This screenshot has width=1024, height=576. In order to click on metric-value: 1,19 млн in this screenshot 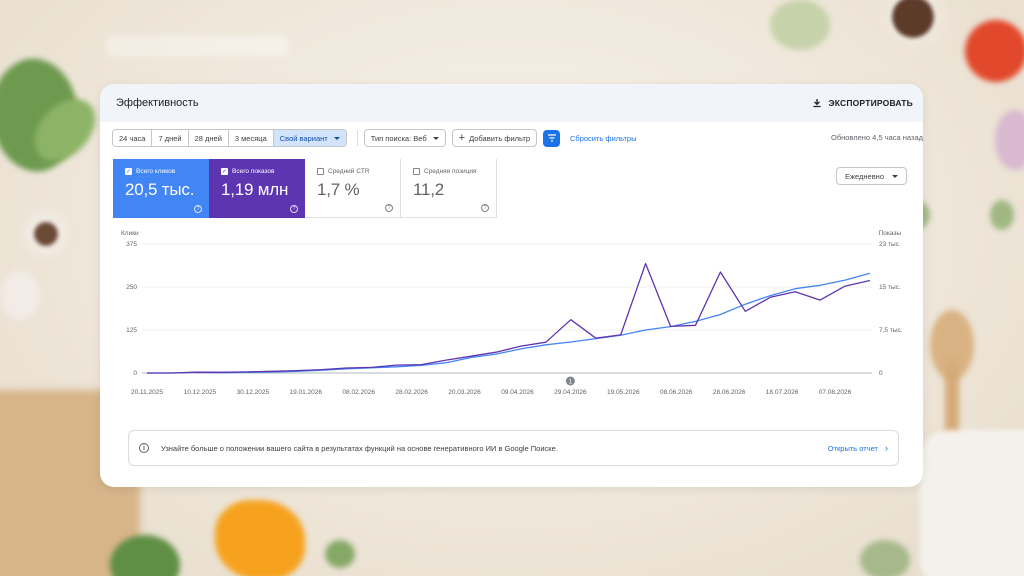, I will do `click(255, 189)`.